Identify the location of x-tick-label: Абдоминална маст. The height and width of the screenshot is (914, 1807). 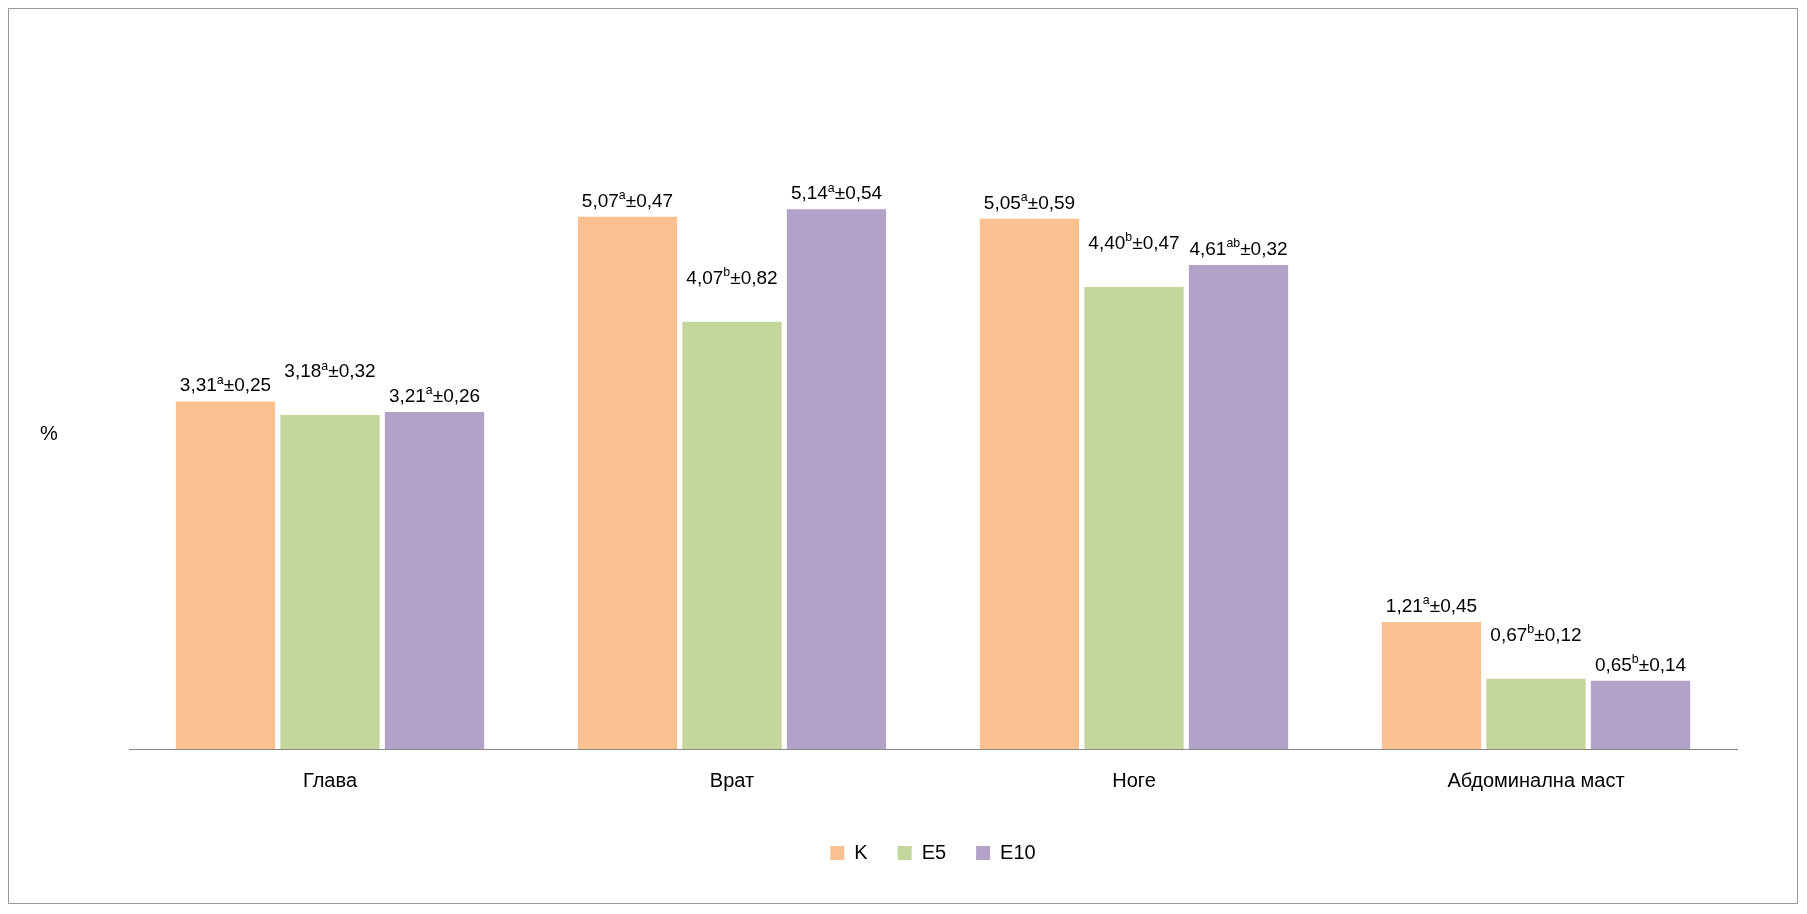
(1536, 779).